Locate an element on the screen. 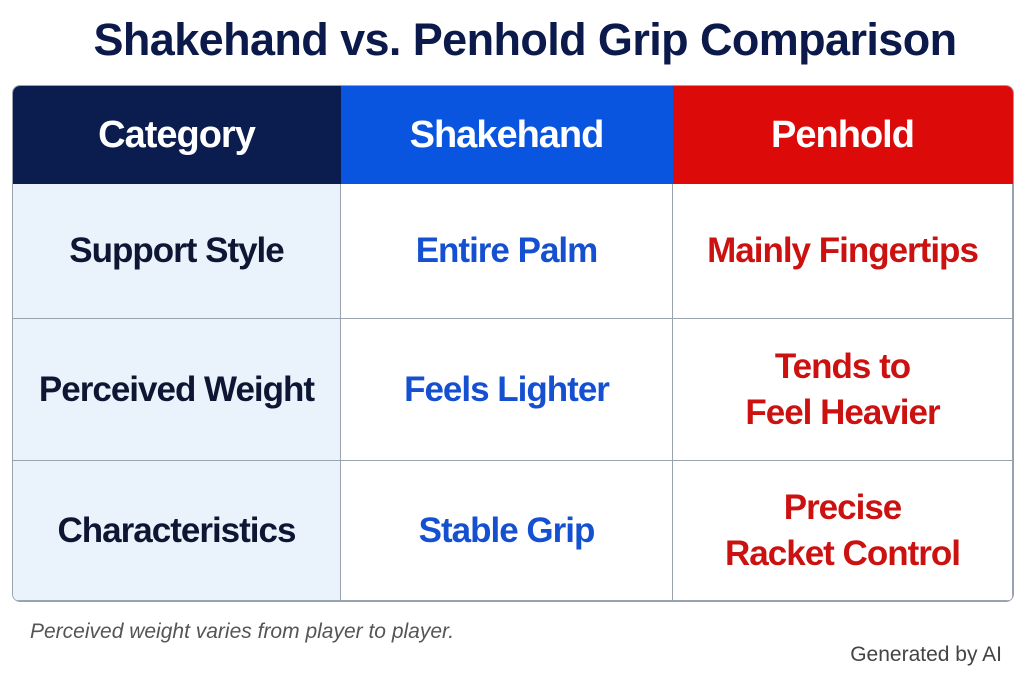 The width and height of the screenshot is (1024, 682). cell-line: Tends to is located at coordinates (842, 366).